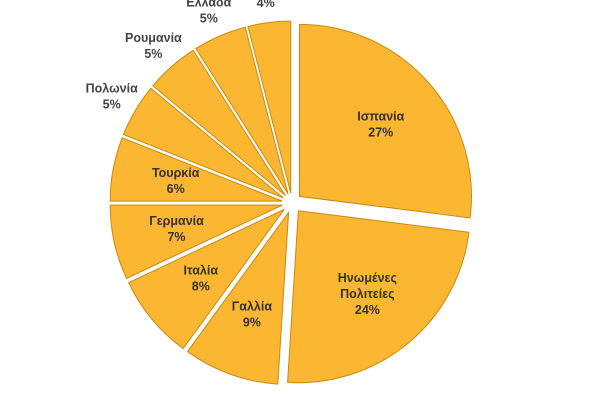  Describe the element at coordinates (176, 221) in the screenshot. I see `slice-category: Γερμανία` at that location.